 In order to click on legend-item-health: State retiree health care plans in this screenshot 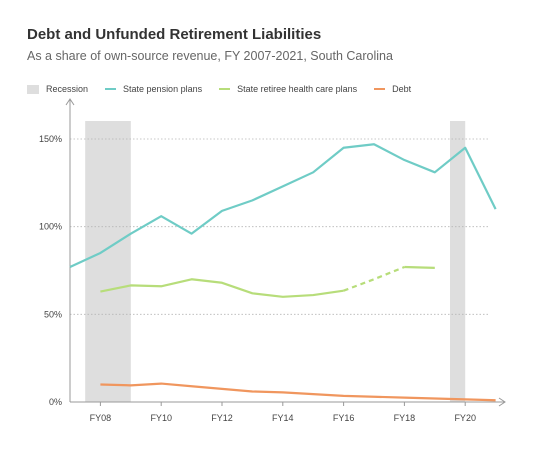, I will do `click(288, 89)`.